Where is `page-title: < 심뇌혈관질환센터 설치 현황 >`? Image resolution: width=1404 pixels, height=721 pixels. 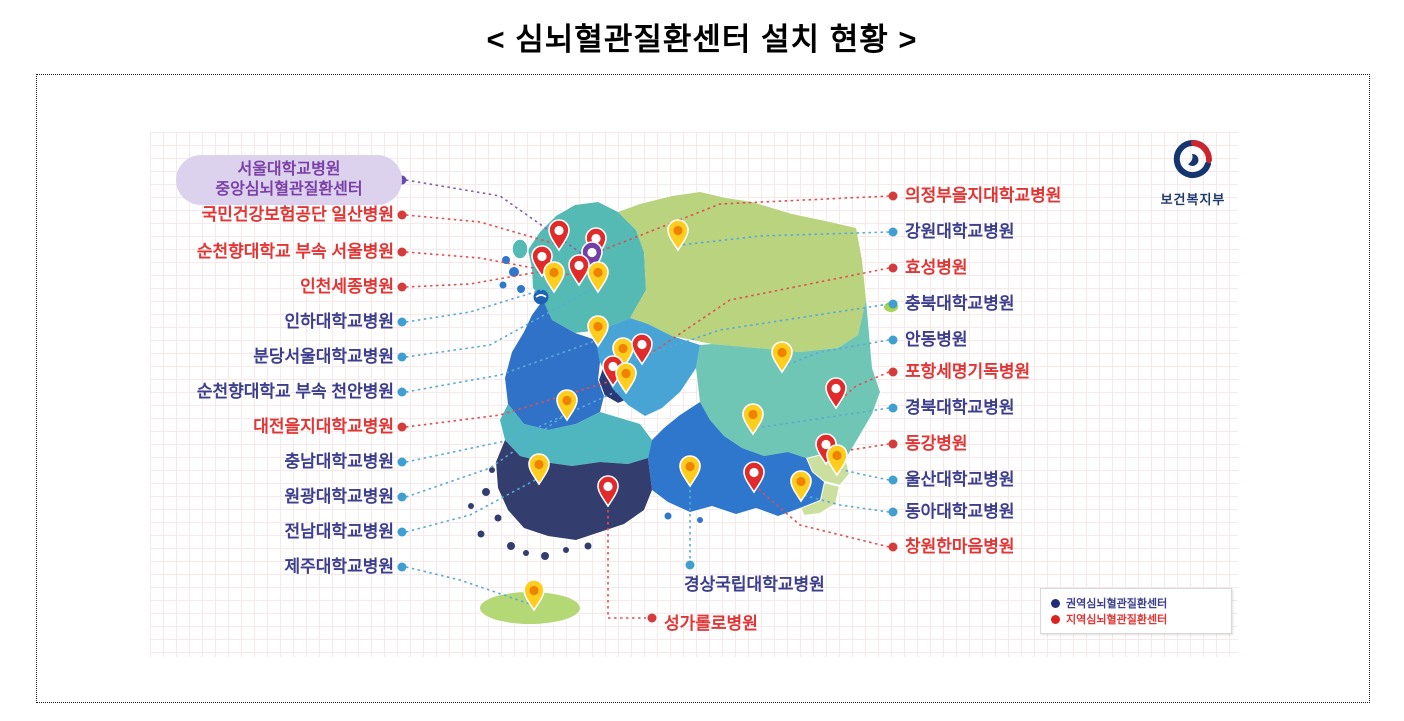 page-title: < 심뇌혈관질환센터 설치 현황 > is located at coordinates (702, 39).